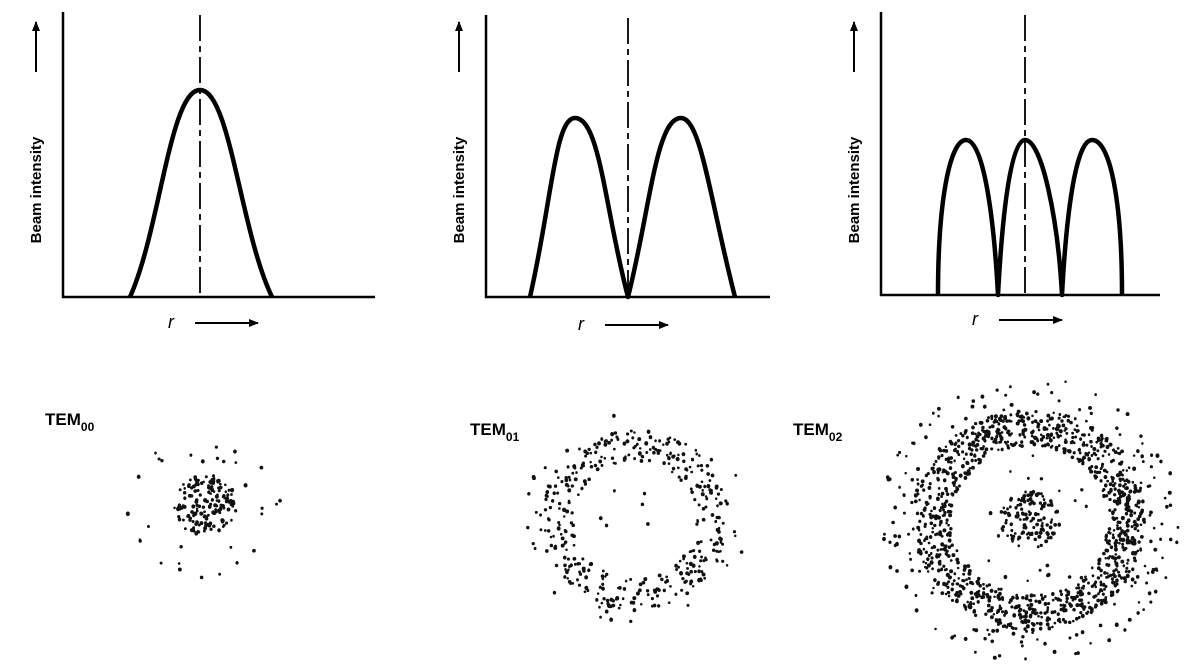 This screenshot has height=665, width=1188. I want to click on mode-label: TEM02, so click(818, 432).